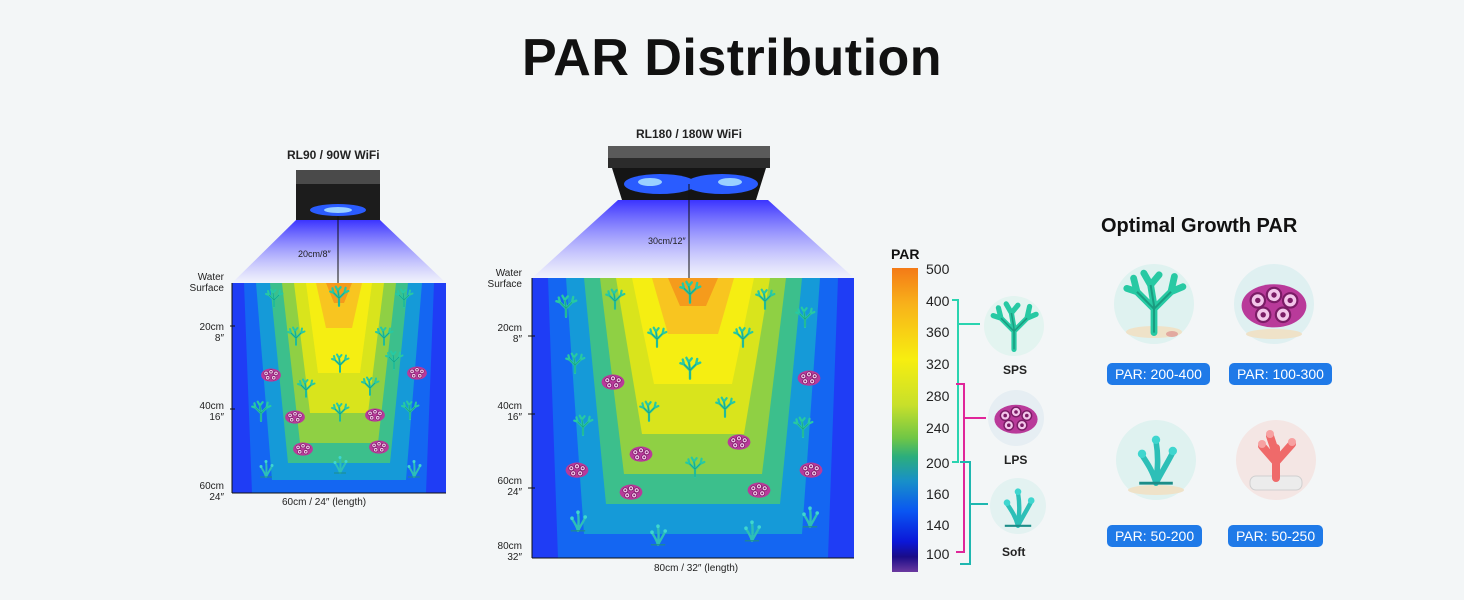  What do you see at coordinates (938, 428) in the screenshot?
I see `scale-label-240: 240` at bounding box center [938, 428].